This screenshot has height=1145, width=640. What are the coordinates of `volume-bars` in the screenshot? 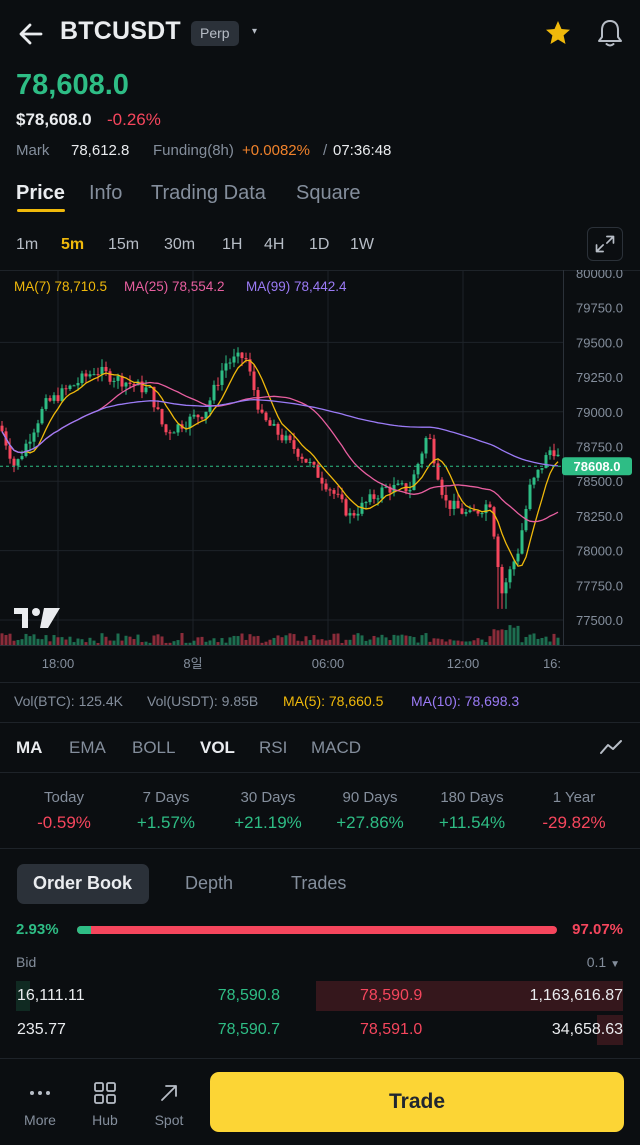 It's located at (280, 635).